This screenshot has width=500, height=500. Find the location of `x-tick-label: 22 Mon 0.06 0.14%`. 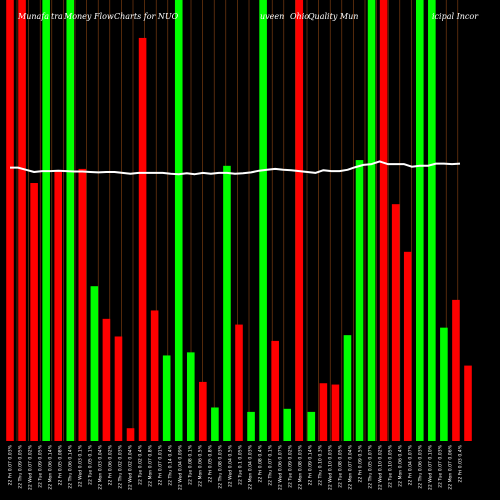

x-tick-label: 22 Mon 0.06 0.14% is located at coordinates (51, 466).